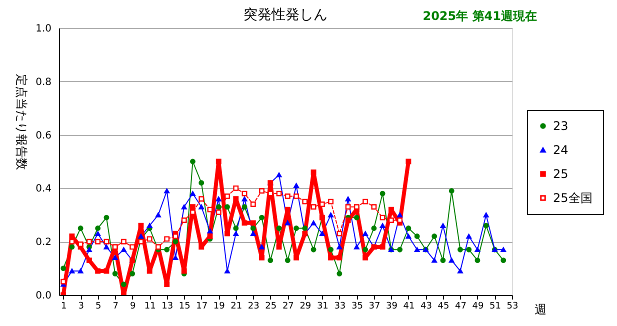 The width and height of the screenshot is (617, 326). Describe the element at coordinates (322, 307) in the screenshot. I see `x-tick-label: 31` at that location.